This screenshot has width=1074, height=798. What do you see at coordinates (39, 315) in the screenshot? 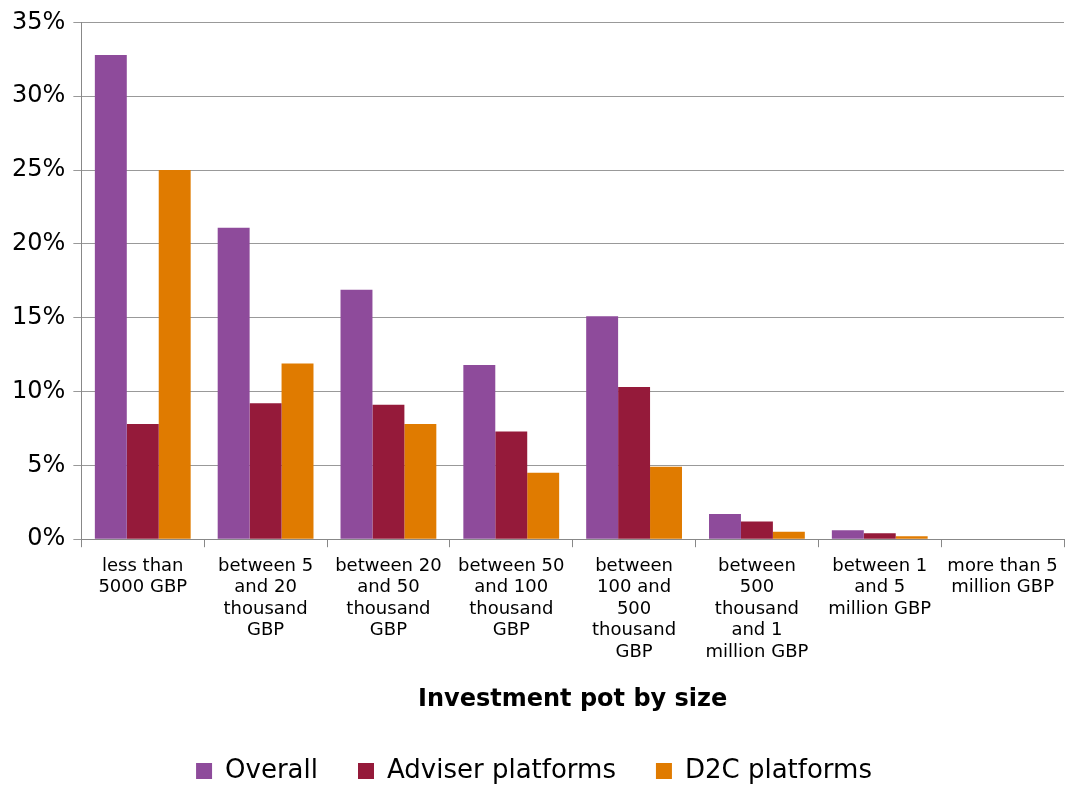
I see `y-tick-label: 15%` at bounding box center [39, 315].